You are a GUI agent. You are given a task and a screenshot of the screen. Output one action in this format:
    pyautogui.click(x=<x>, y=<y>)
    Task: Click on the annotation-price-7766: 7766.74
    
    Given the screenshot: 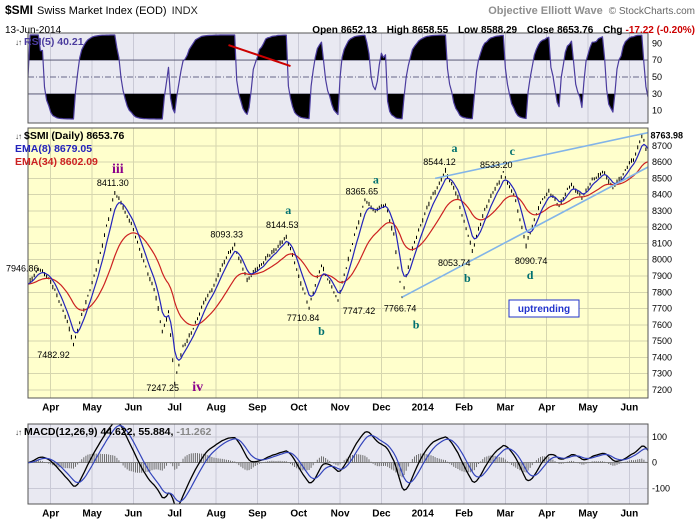 What is the action you would take?
    pyautogui.click(x=400, y=309)
    